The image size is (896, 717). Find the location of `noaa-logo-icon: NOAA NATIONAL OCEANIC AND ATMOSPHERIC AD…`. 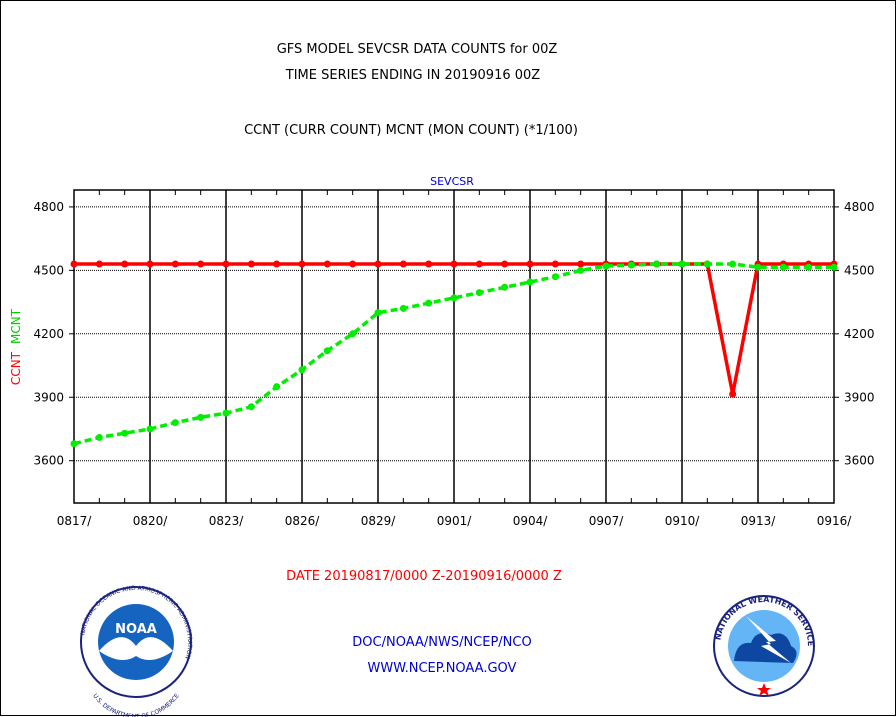

noaa-logo-icon: NOAA NATIONAL OCEANIC AND ATMOSPHERIC AD… is located at coordinates (136, 651).